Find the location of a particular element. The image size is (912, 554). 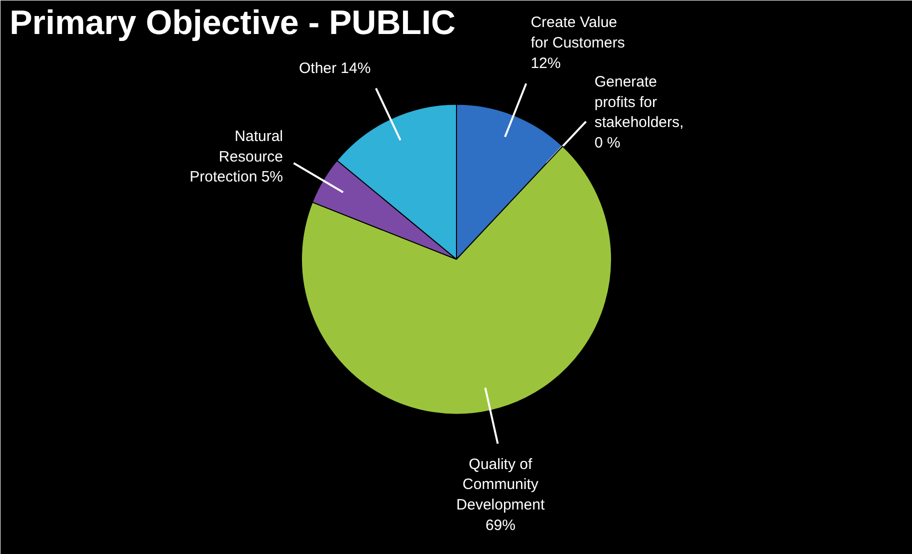

data-label: 69% is located at coordinates (500, 525).